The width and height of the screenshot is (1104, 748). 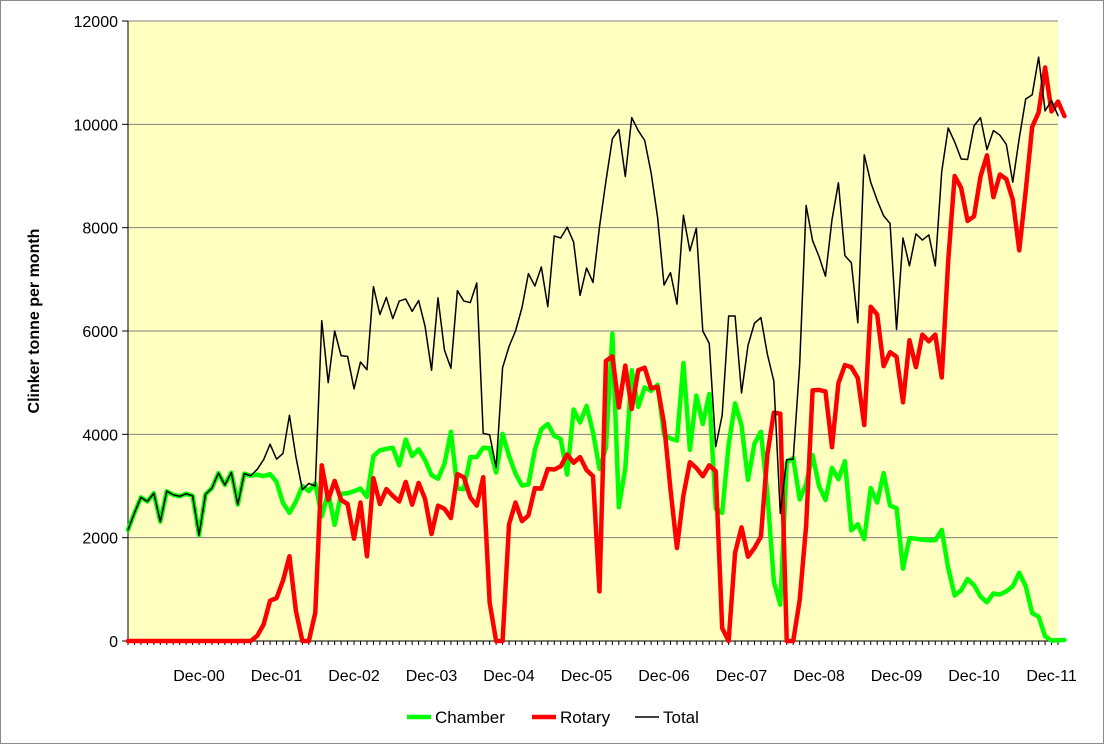 I want to click on legend-label-rotary: Rotary, so click(x=585, y=717).